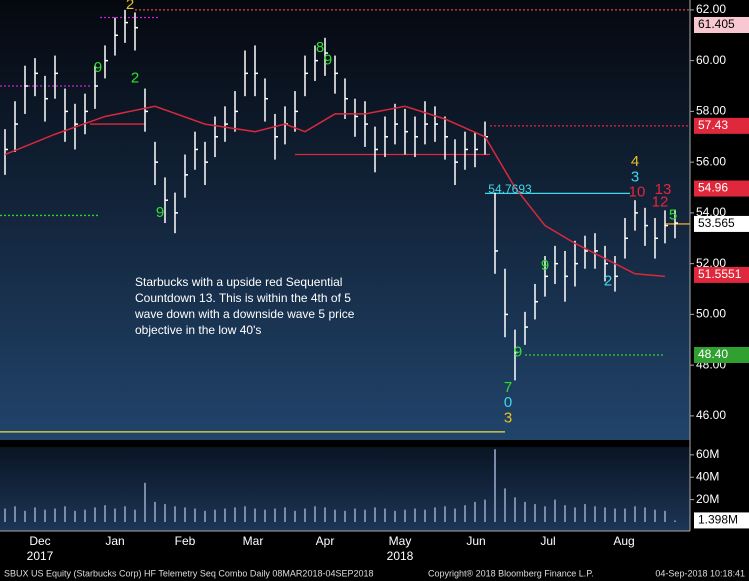  What do you see at coordinates (660, 202) in the screenshot?
I see `count-label: 12` at bounding box center [660, 202].